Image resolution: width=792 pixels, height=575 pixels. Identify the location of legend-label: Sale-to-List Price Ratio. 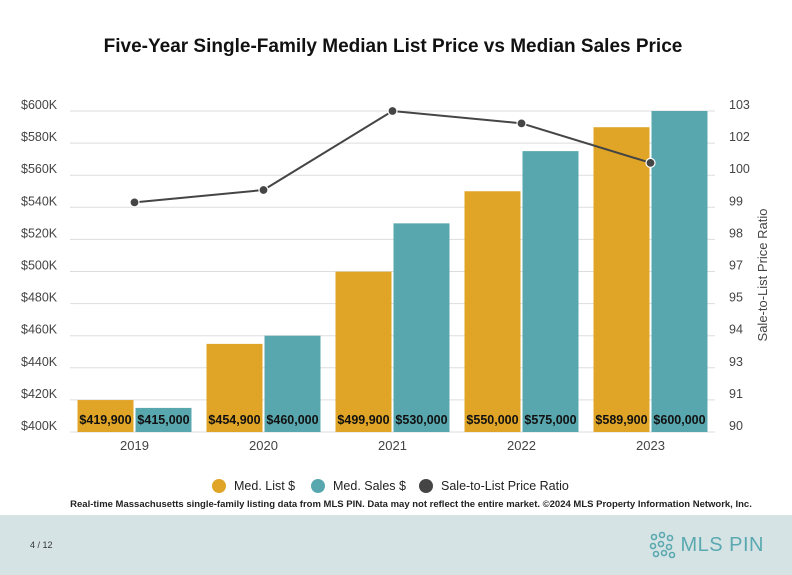
(505, 486).